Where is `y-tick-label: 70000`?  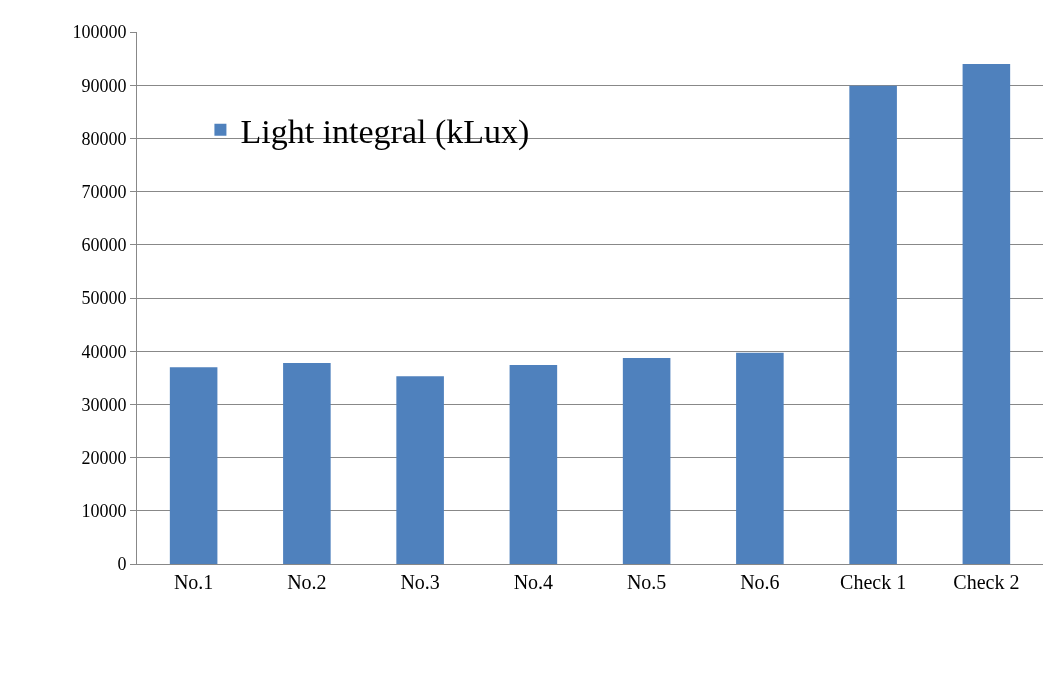 y-tick-label: 70000 is located at coordinates (104, 191).